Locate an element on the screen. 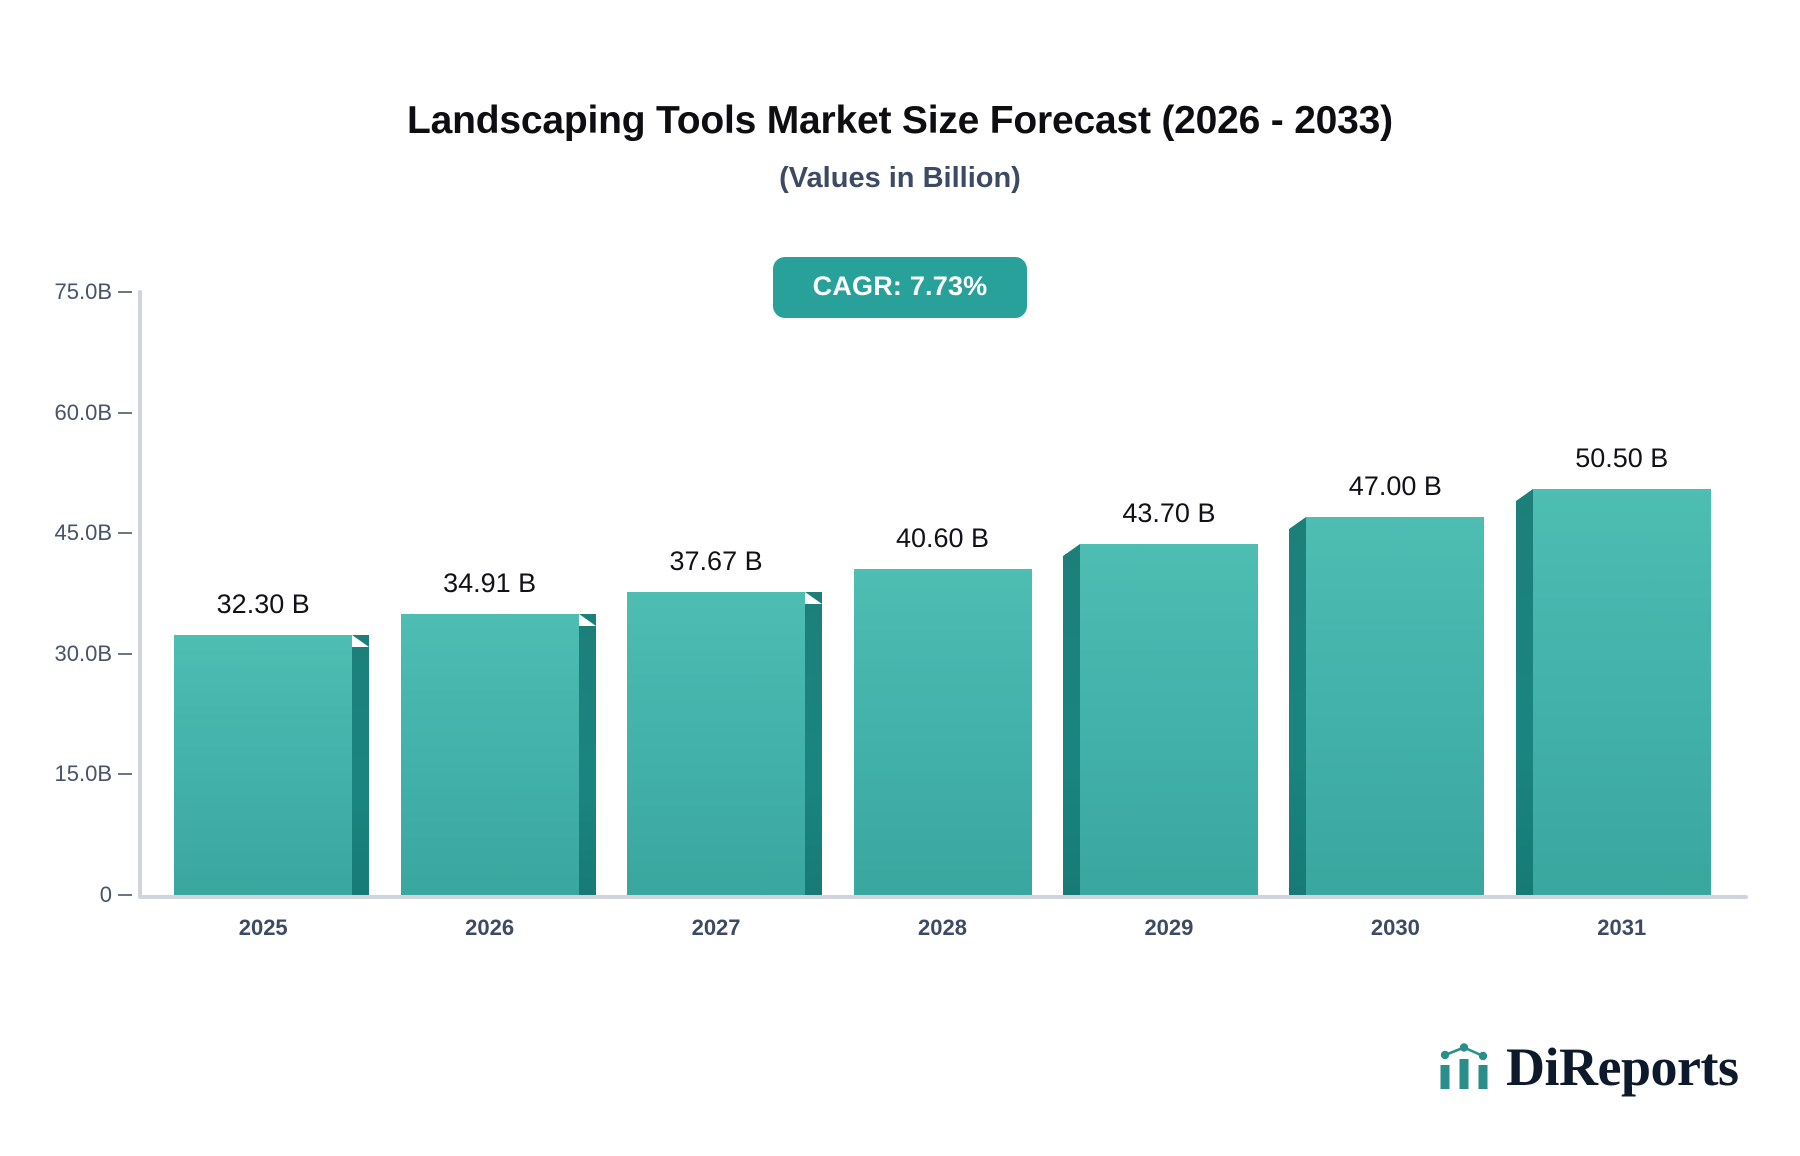  logo-text: DiReports is located at coordinates (1622, 1067).